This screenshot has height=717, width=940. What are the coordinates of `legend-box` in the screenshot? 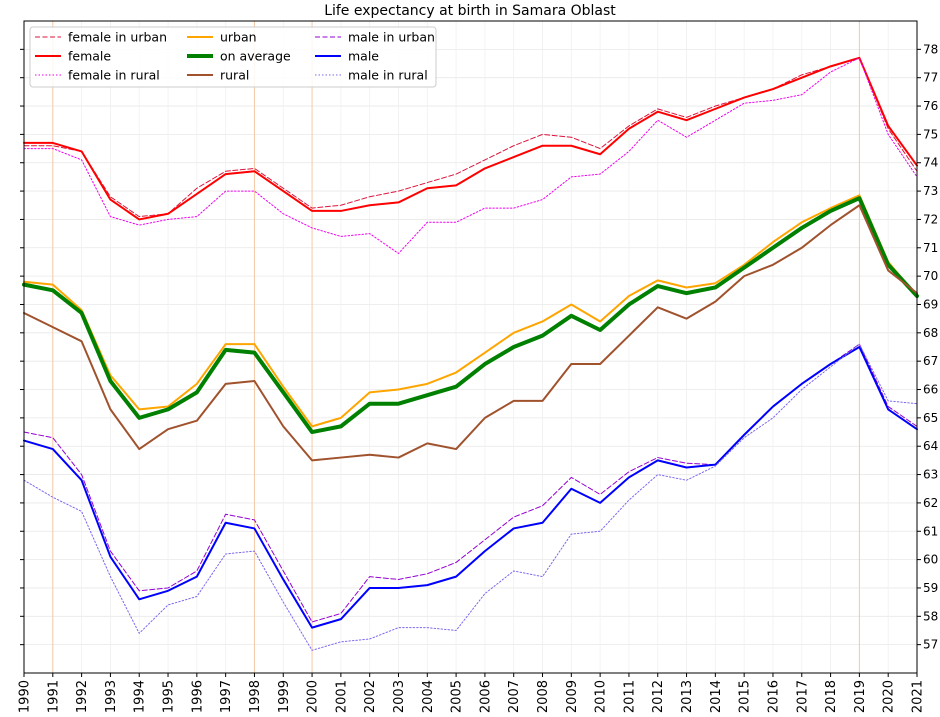 It's located at (233, 57).